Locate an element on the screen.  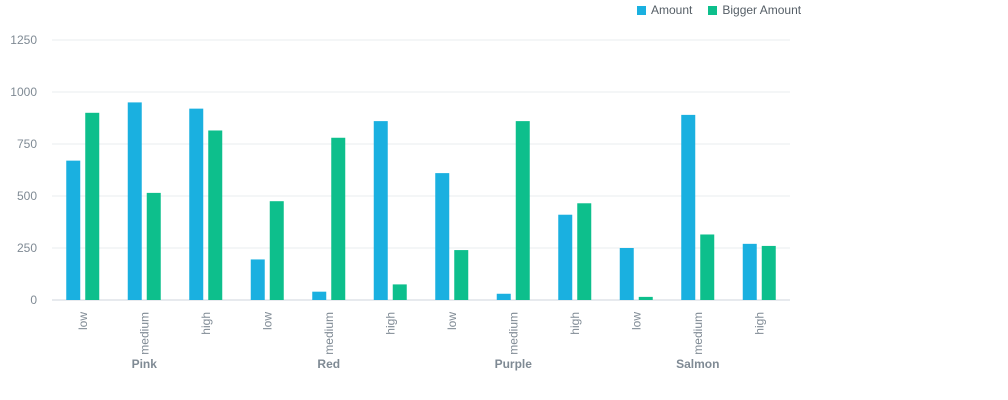
group-label: Pink is located at coordinates (145, 364).